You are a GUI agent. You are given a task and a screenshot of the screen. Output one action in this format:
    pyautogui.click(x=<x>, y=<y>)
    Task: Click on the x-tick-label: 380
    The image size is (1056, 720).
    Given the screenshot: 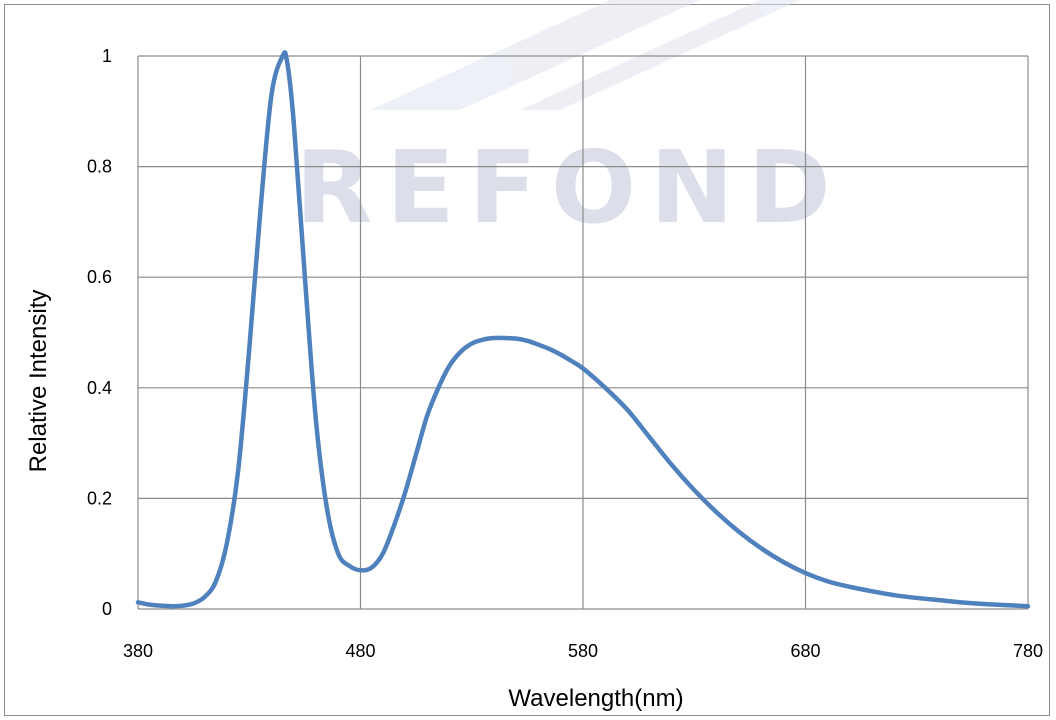 What is the action you would take?
    pyautogui.click(x=138, y=651)
    